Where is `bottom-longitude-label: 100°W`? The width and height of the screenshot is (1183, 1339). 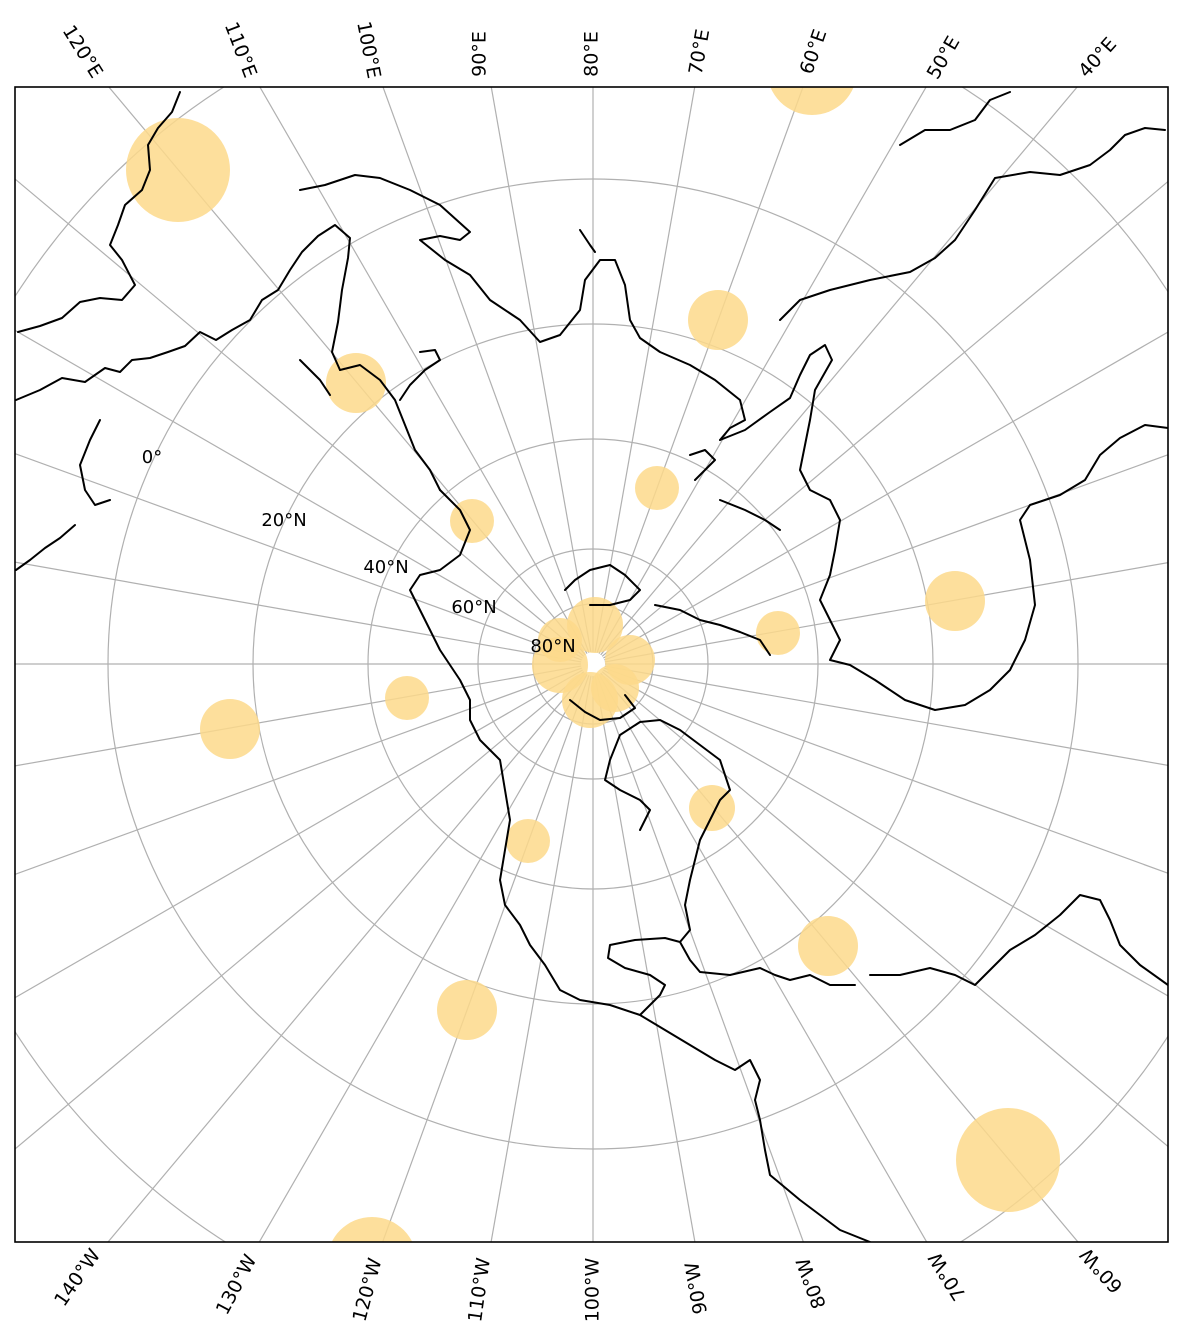
bottom-longitude-label: 100°W is located at coordinates (593, 1290).